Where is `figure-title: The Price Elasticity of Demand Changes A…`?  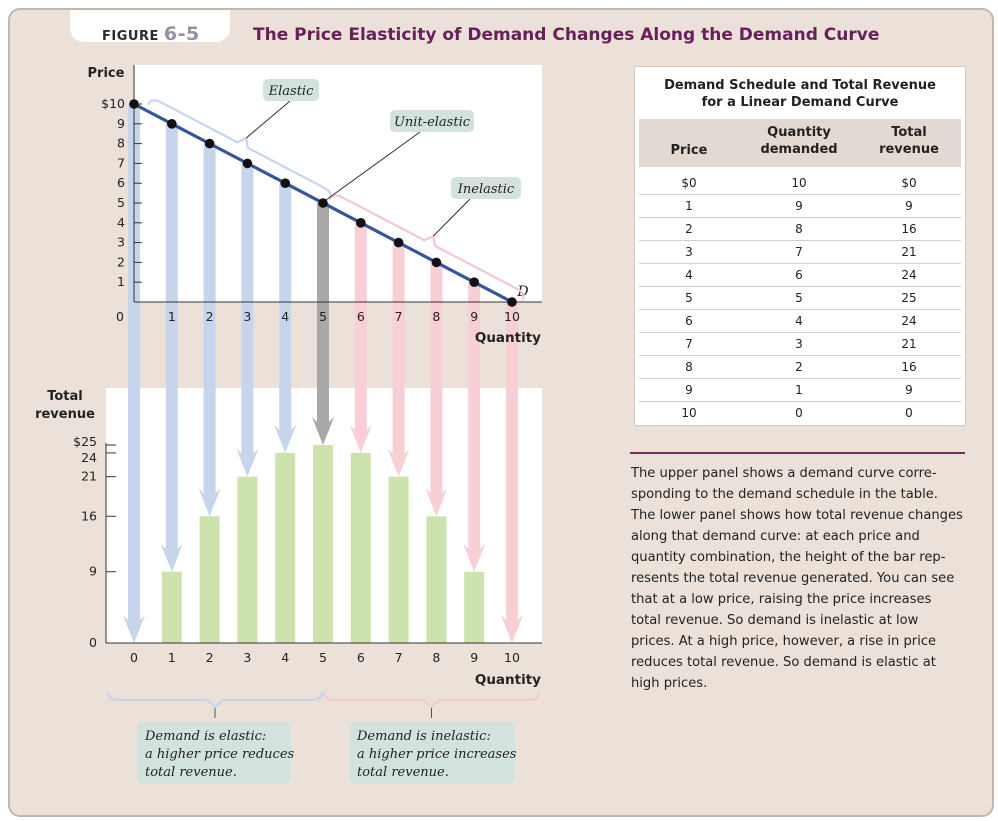 figure-title: The Price Elasticity of Demand Changes A… is located at coordinates (566, 35).